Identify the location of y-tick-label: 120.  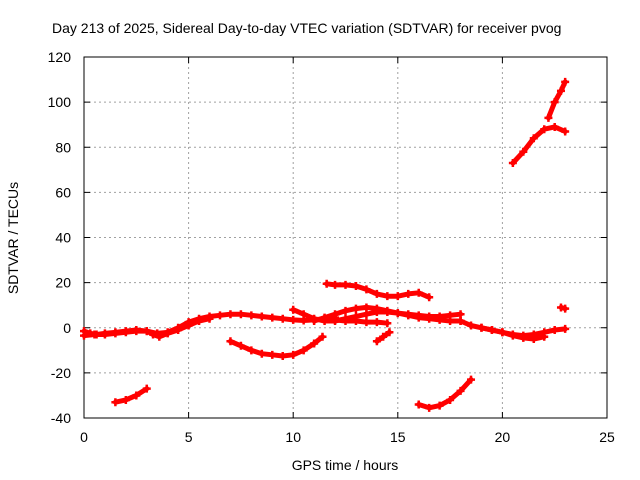
(60, 57).